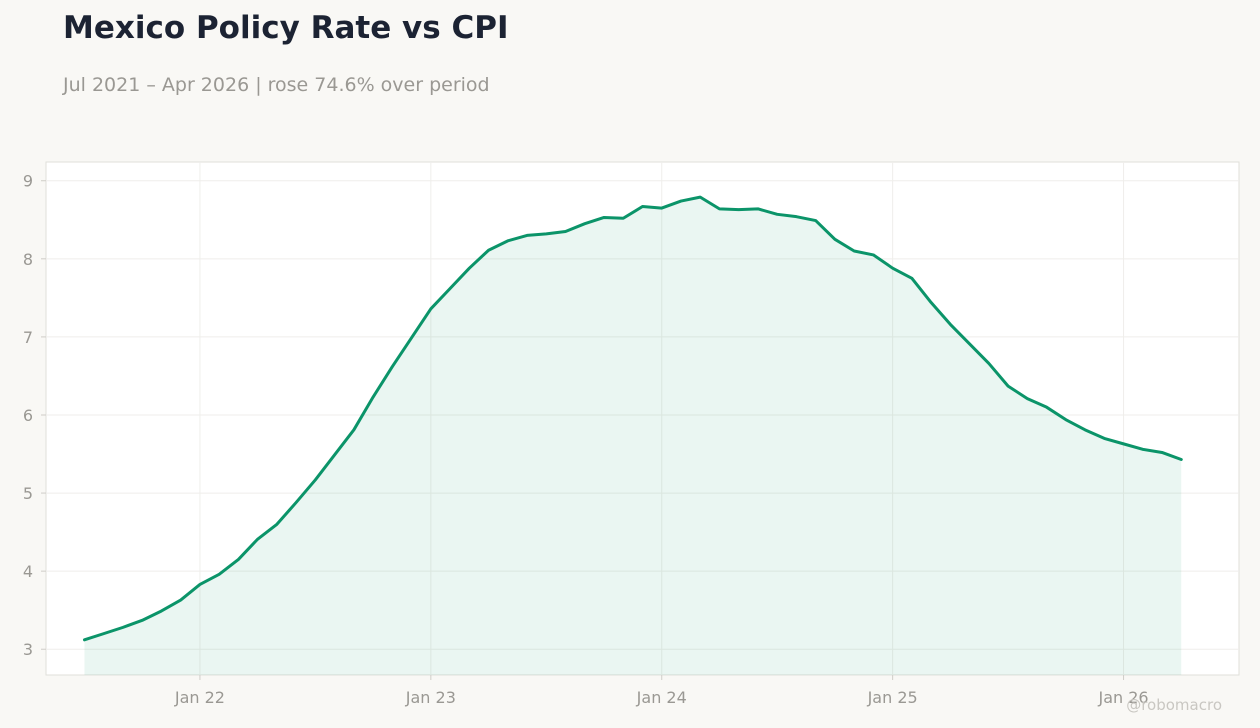 This screenshot has width=1260, height=728. I want to click on x-tick-label: Jan 22, so click(199, 697).